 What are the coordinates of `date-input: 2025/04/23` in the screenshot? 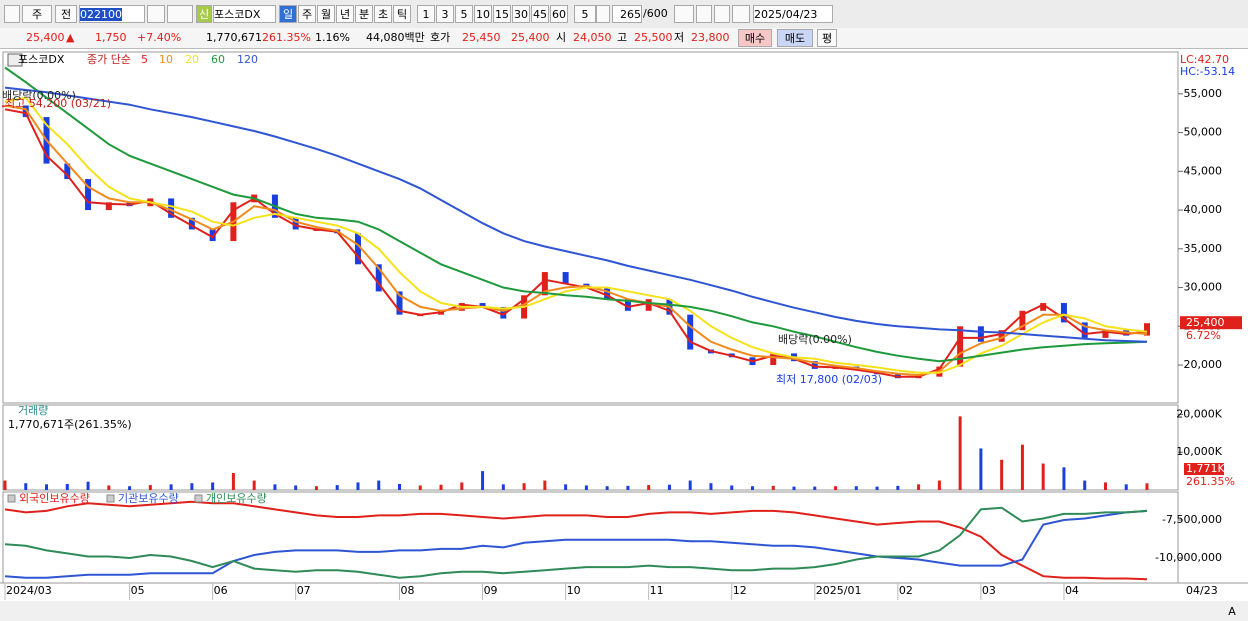 It's located at (793, 14).